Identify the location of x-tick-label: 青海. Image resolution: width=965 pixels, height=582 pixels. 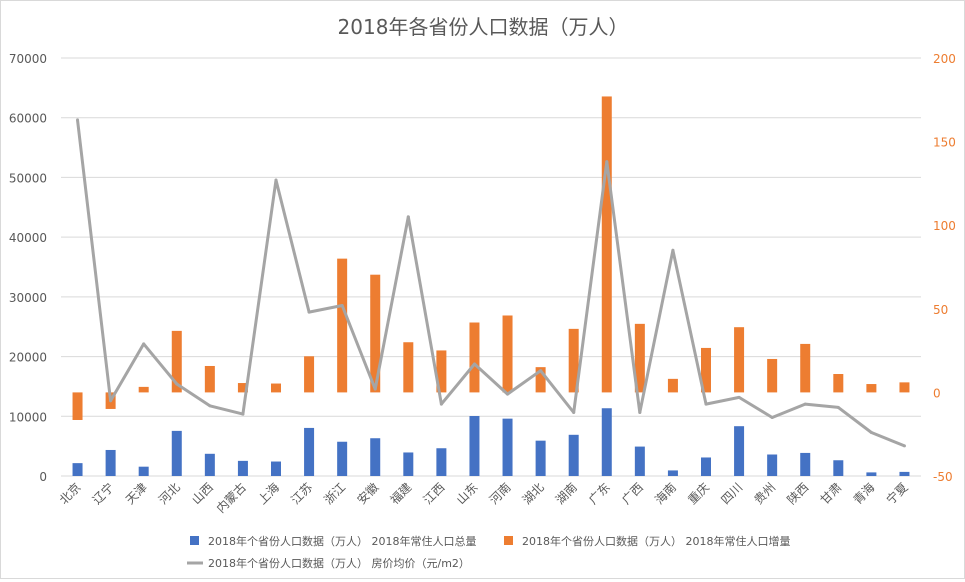
(864, 494).